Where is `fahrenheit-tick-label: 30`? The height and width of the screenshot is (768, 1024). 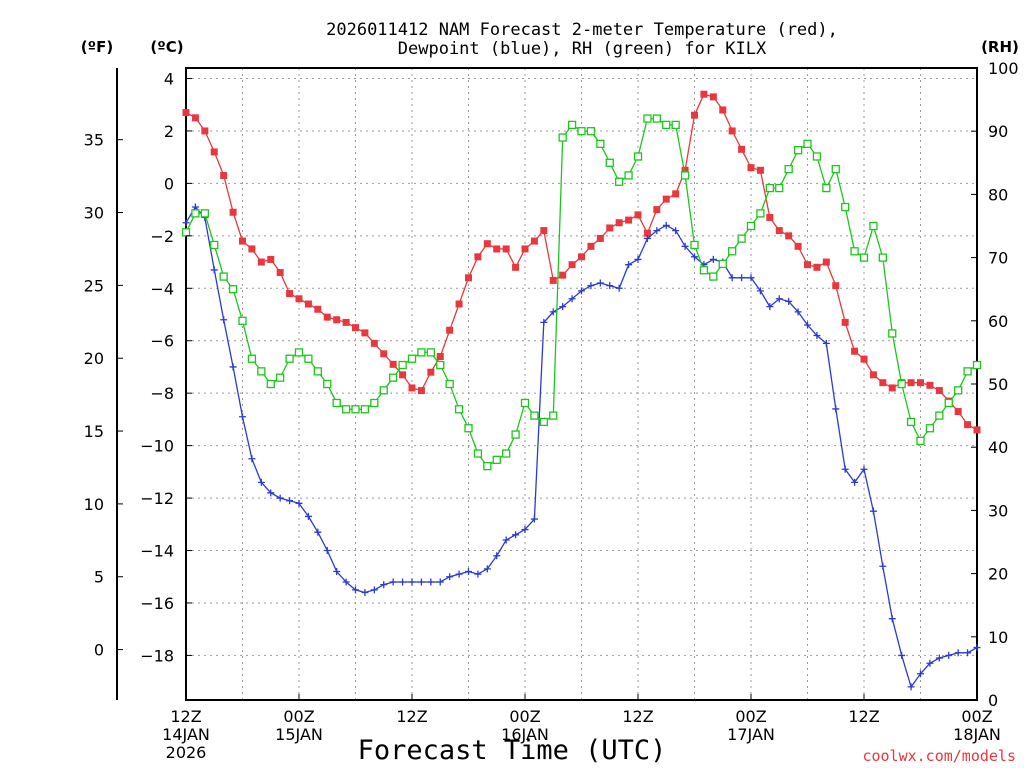 fahrenheit-tick-label: 30 is located at coordinates (94, 213).